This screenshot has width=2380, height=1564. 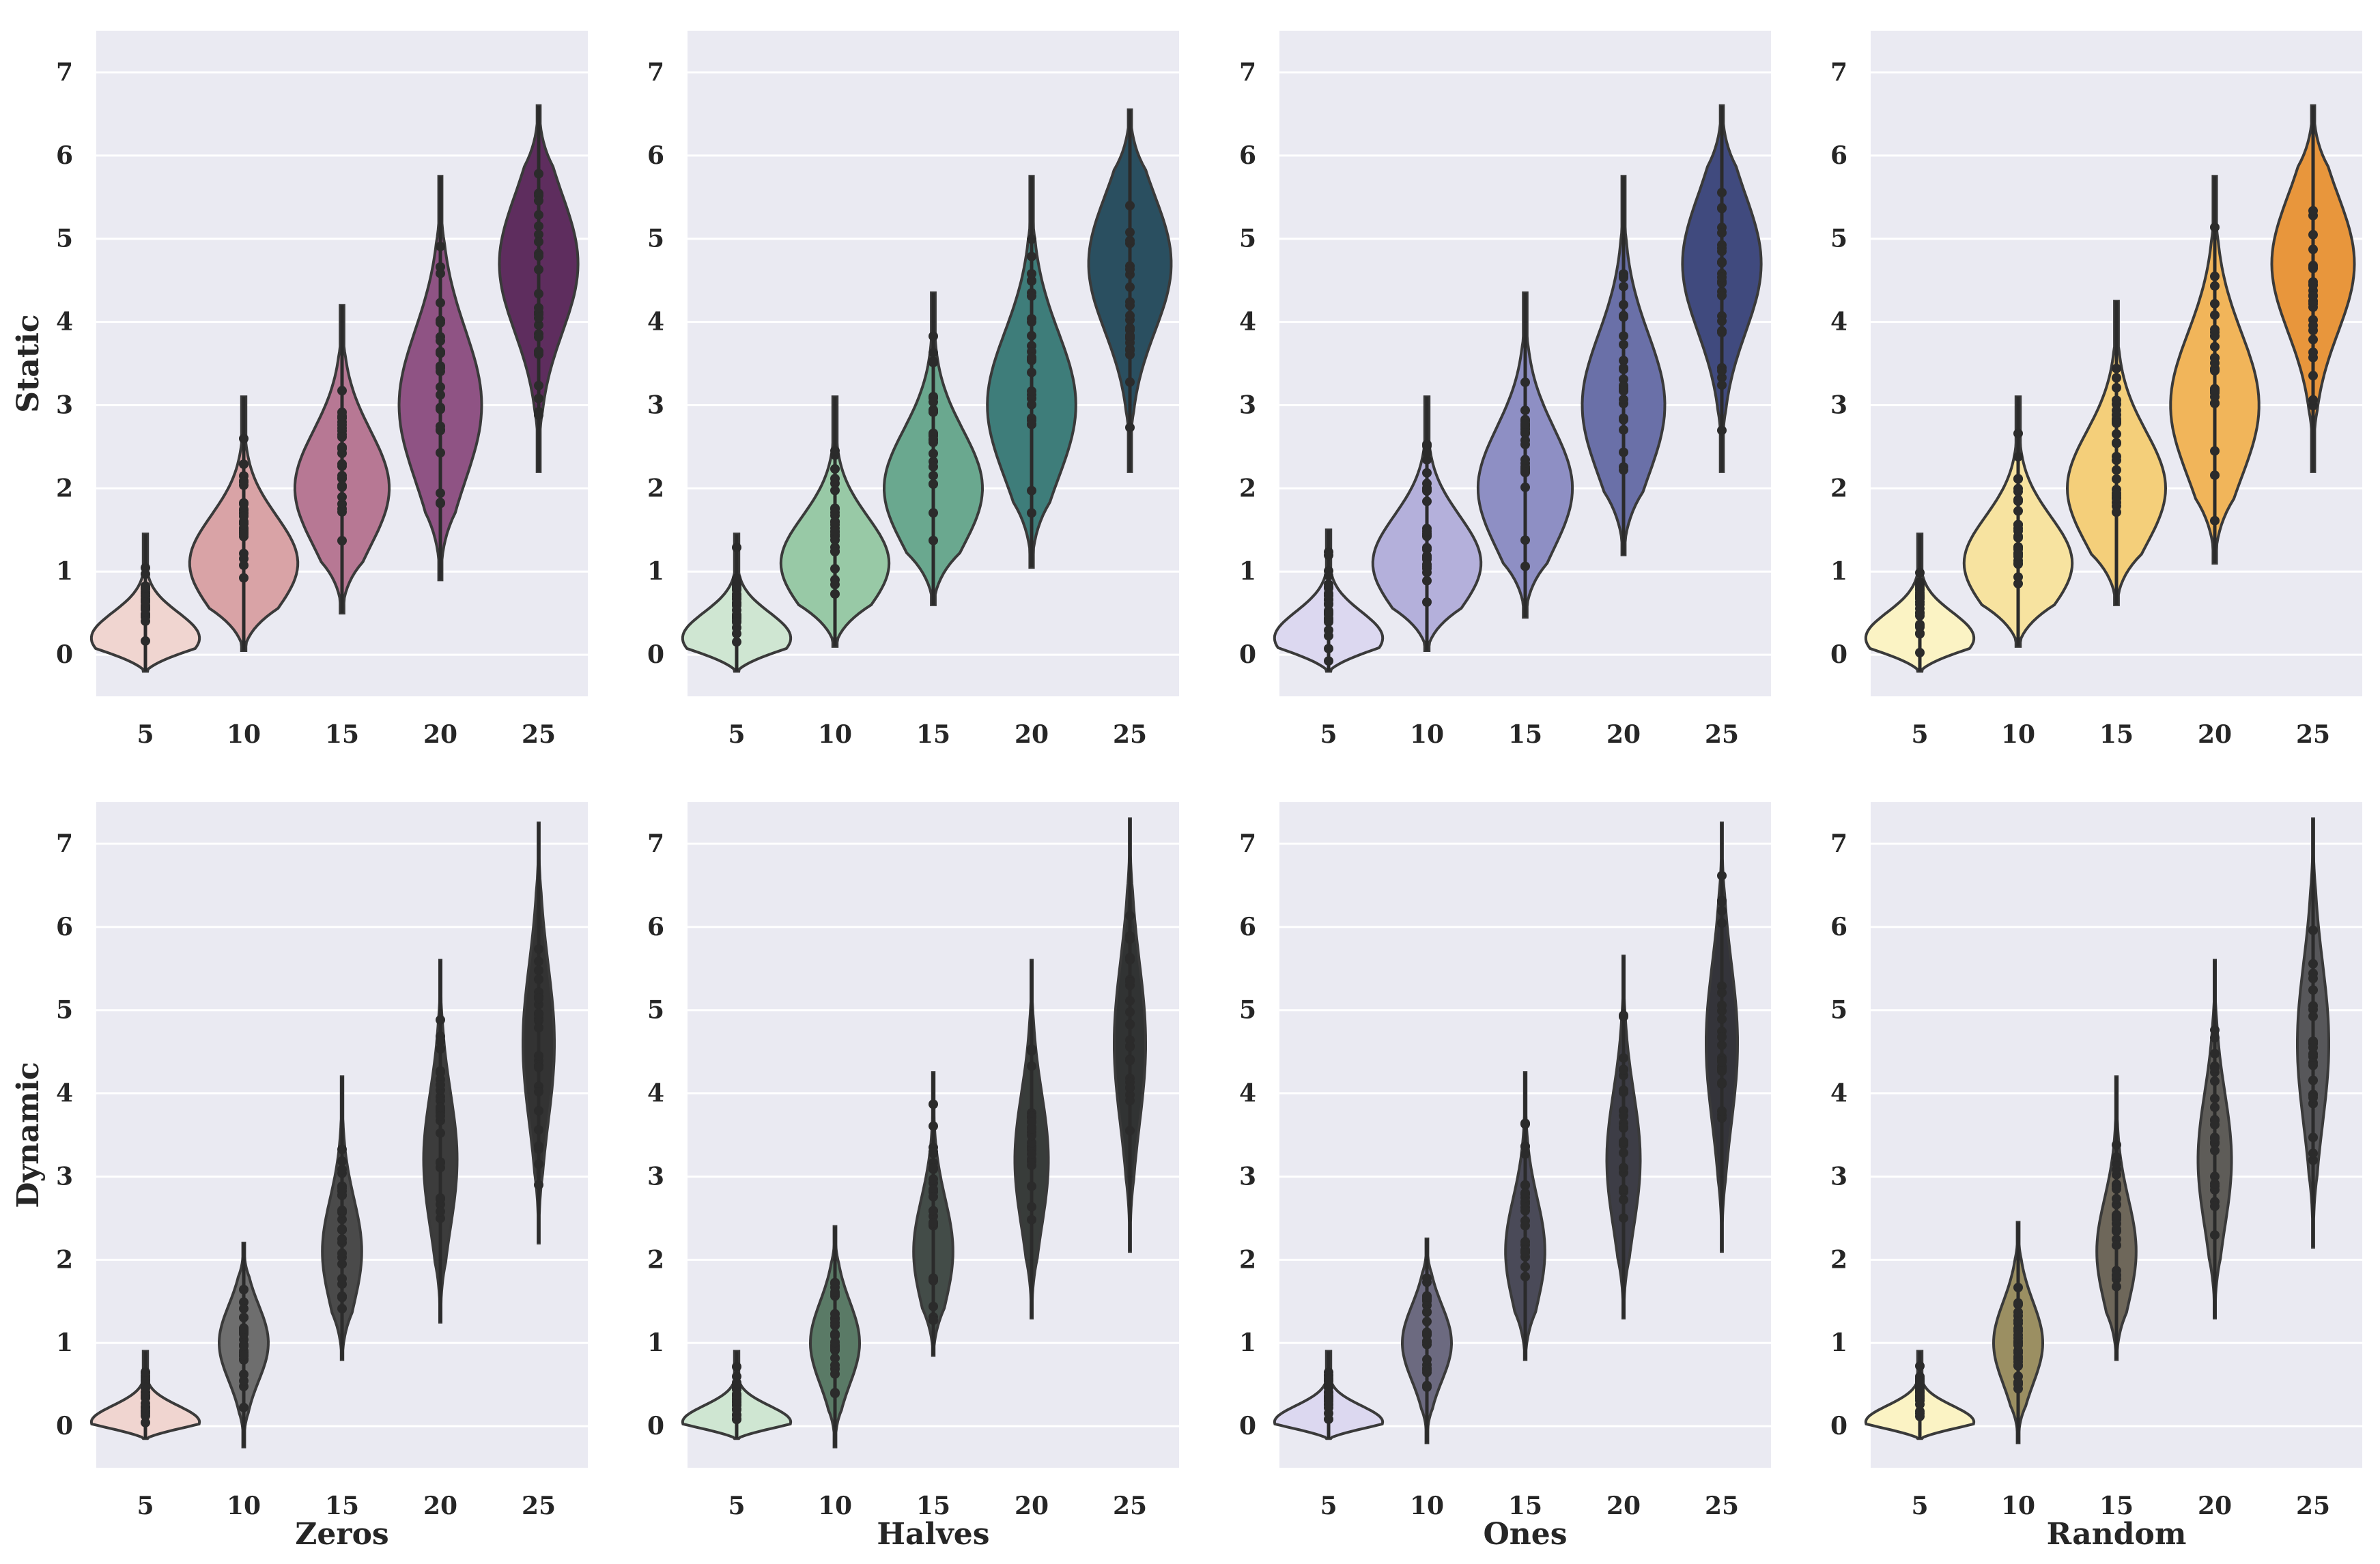 I want to click on y-tick-label: 3, so click(x=1247, y=404).